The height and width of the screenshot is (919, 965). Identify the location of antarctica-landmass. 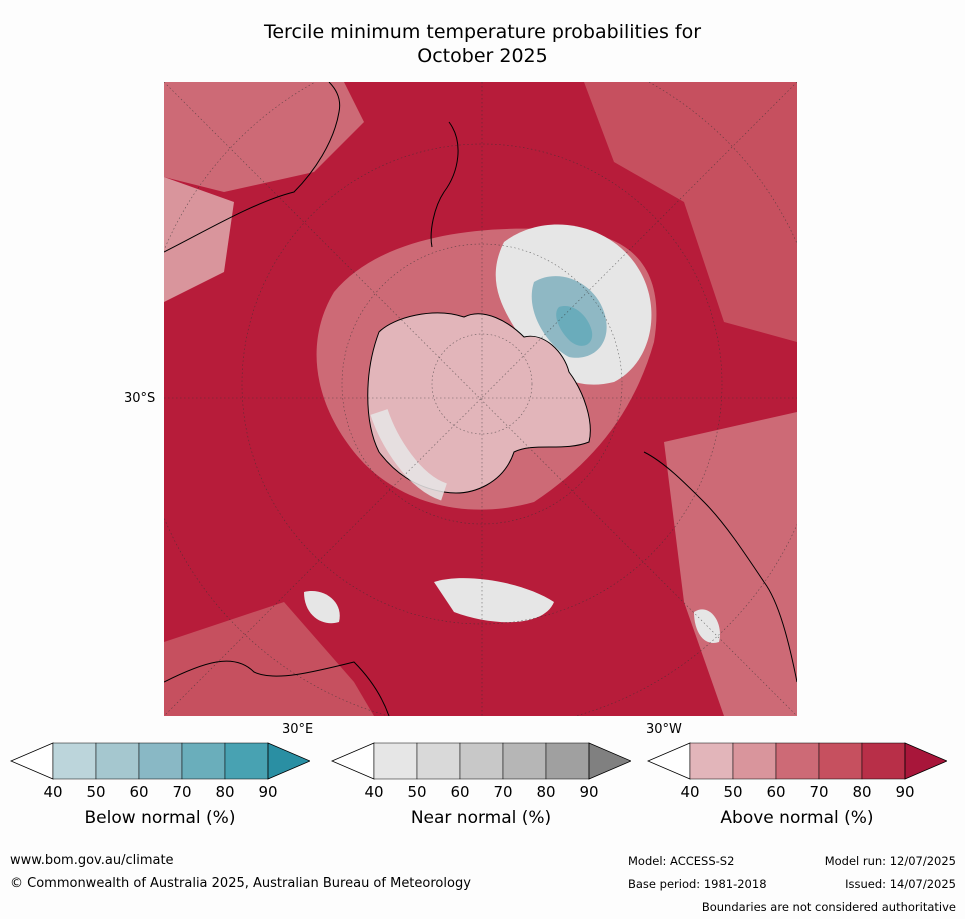
(479, 403).